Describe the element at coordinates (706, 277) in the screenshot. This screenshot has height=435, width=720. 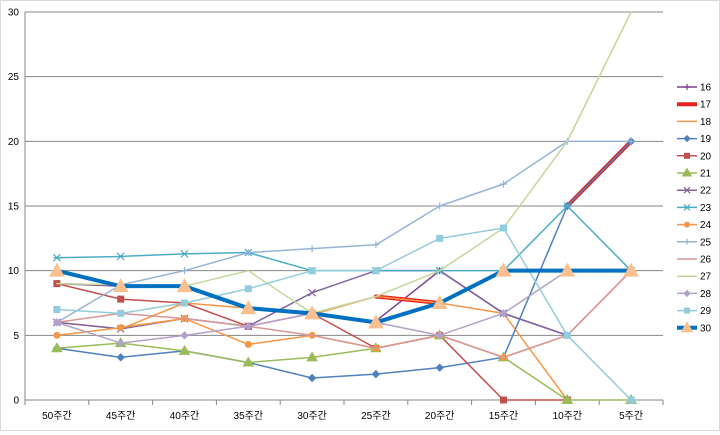
I see `legend-label: 27` at that location.